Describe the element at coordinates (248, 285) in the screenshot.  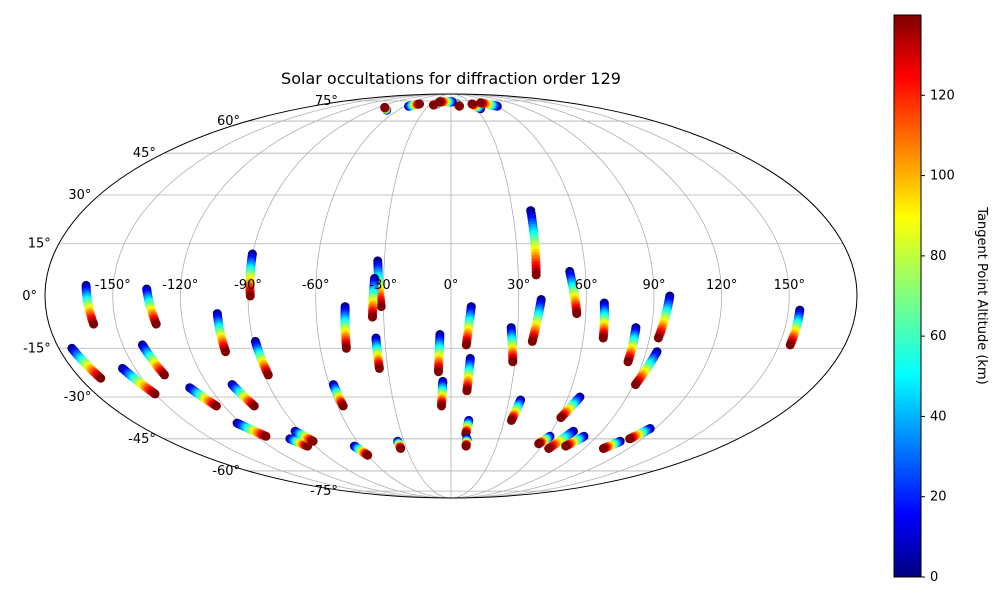
I see `longitude-tick-label: -90°` at that location.